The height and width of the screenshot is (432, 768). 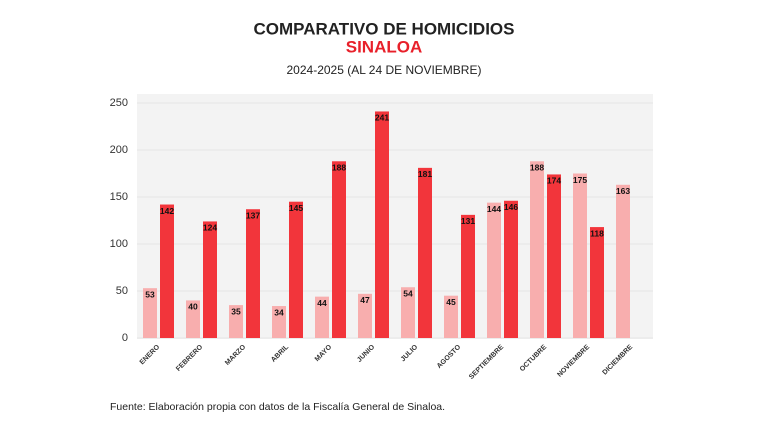 I want to click on chart-subtitle-2: 2024-2025 (AL 24 DE NOVIEMBRE), so click(x=384, y=70).